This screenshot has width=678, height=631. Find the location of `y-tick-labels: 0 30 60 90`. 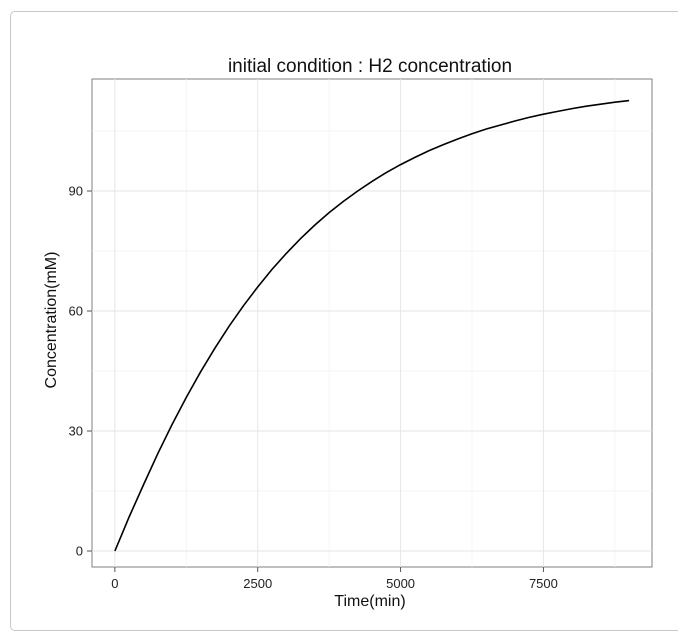

y-tick-labels: 0 30 60 90 is located at coordinates (76, 371).